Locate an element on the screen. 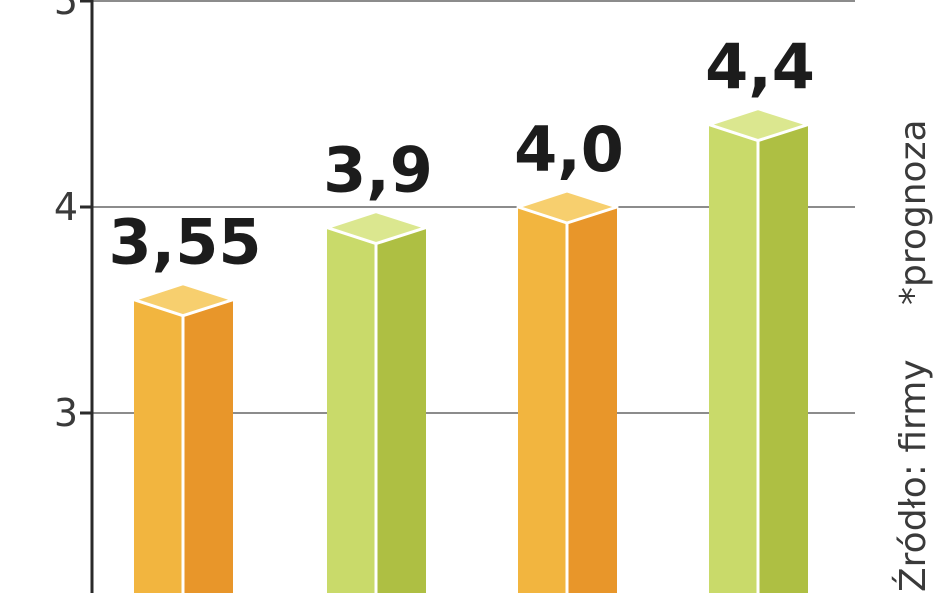 The width and height of the screenshot is (948, 593). y-tick-label: 5 is located at coordinates (66, 11).